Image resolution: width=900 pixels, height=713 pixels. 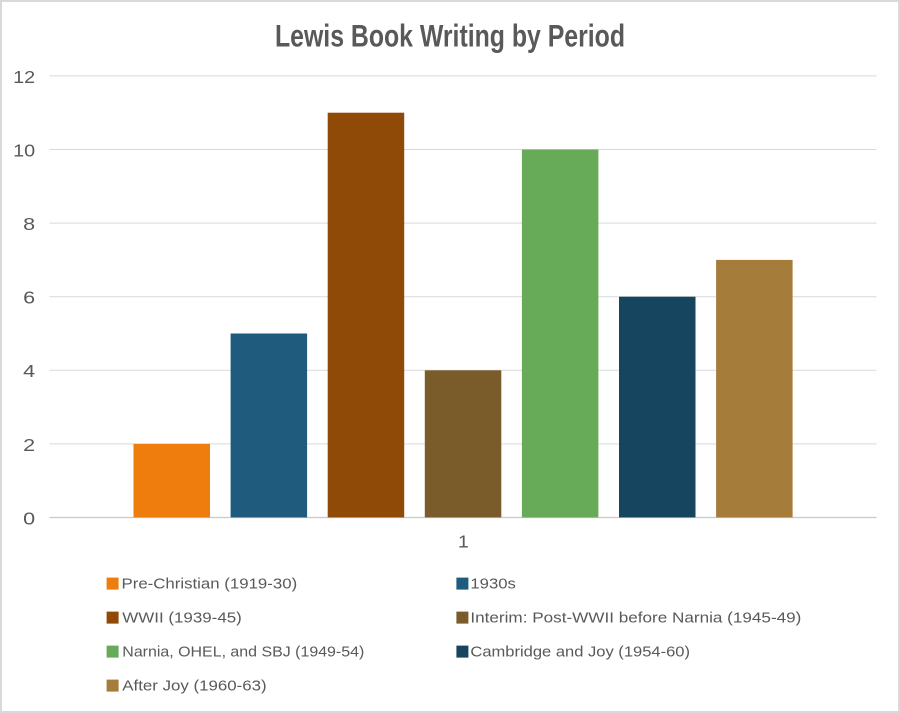 I want to click on svg-text: Cambridge and Joy (1954-60), so click(x=580, y=651).